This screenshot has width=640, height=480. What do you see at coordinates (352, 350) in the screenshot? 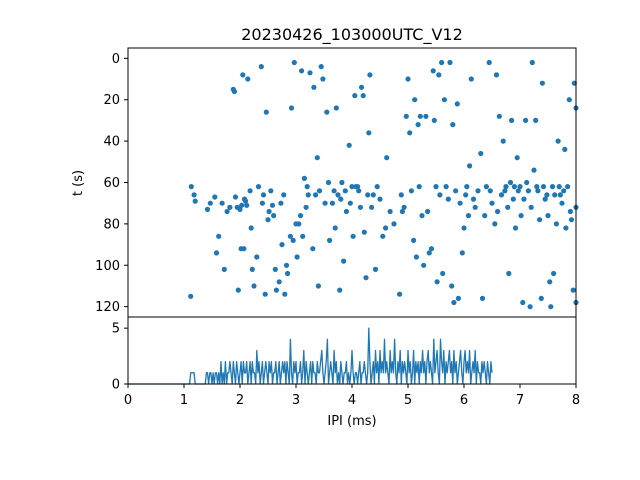
I see `line-axes-frame` at bounding box center [352, 350].